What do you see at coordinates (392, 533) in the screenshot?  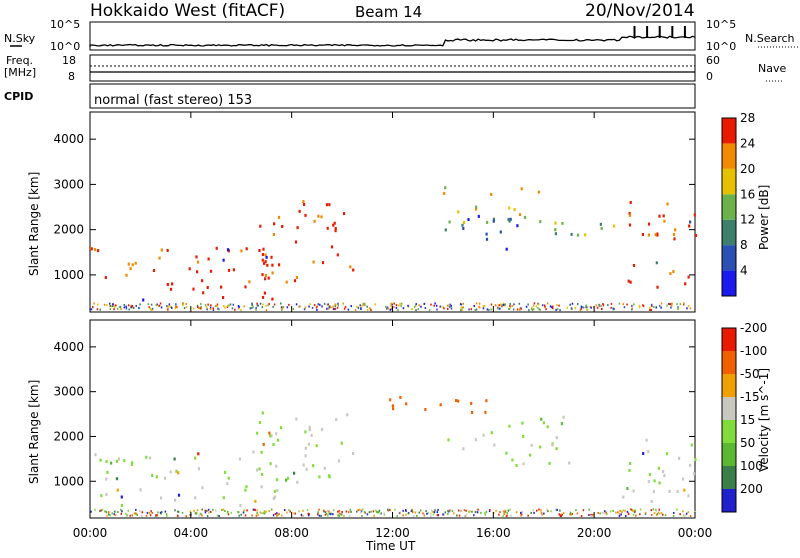 I see `x-tick-label: 12:00` at bounding box center [392, 533].